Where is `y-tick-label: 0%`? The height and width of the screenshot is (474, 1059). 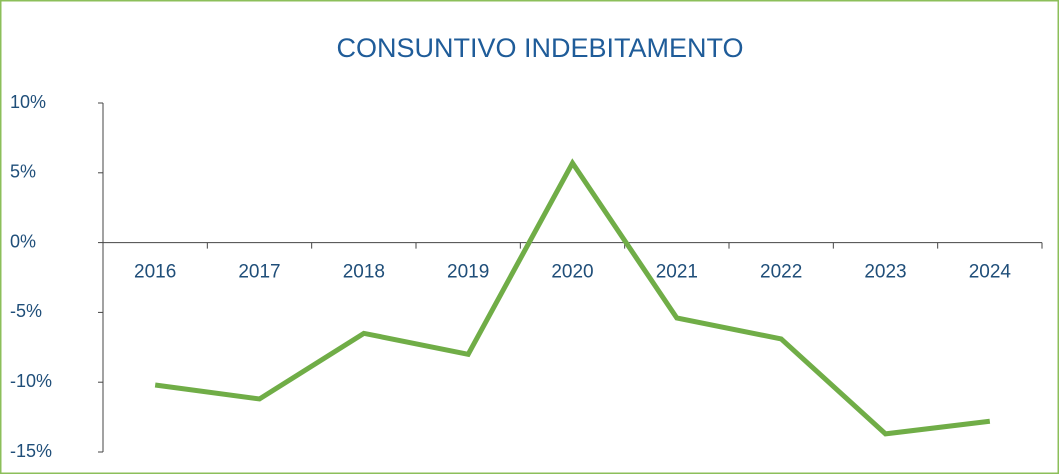 y-tick-label: 0% is located at coordinates (23, 241).